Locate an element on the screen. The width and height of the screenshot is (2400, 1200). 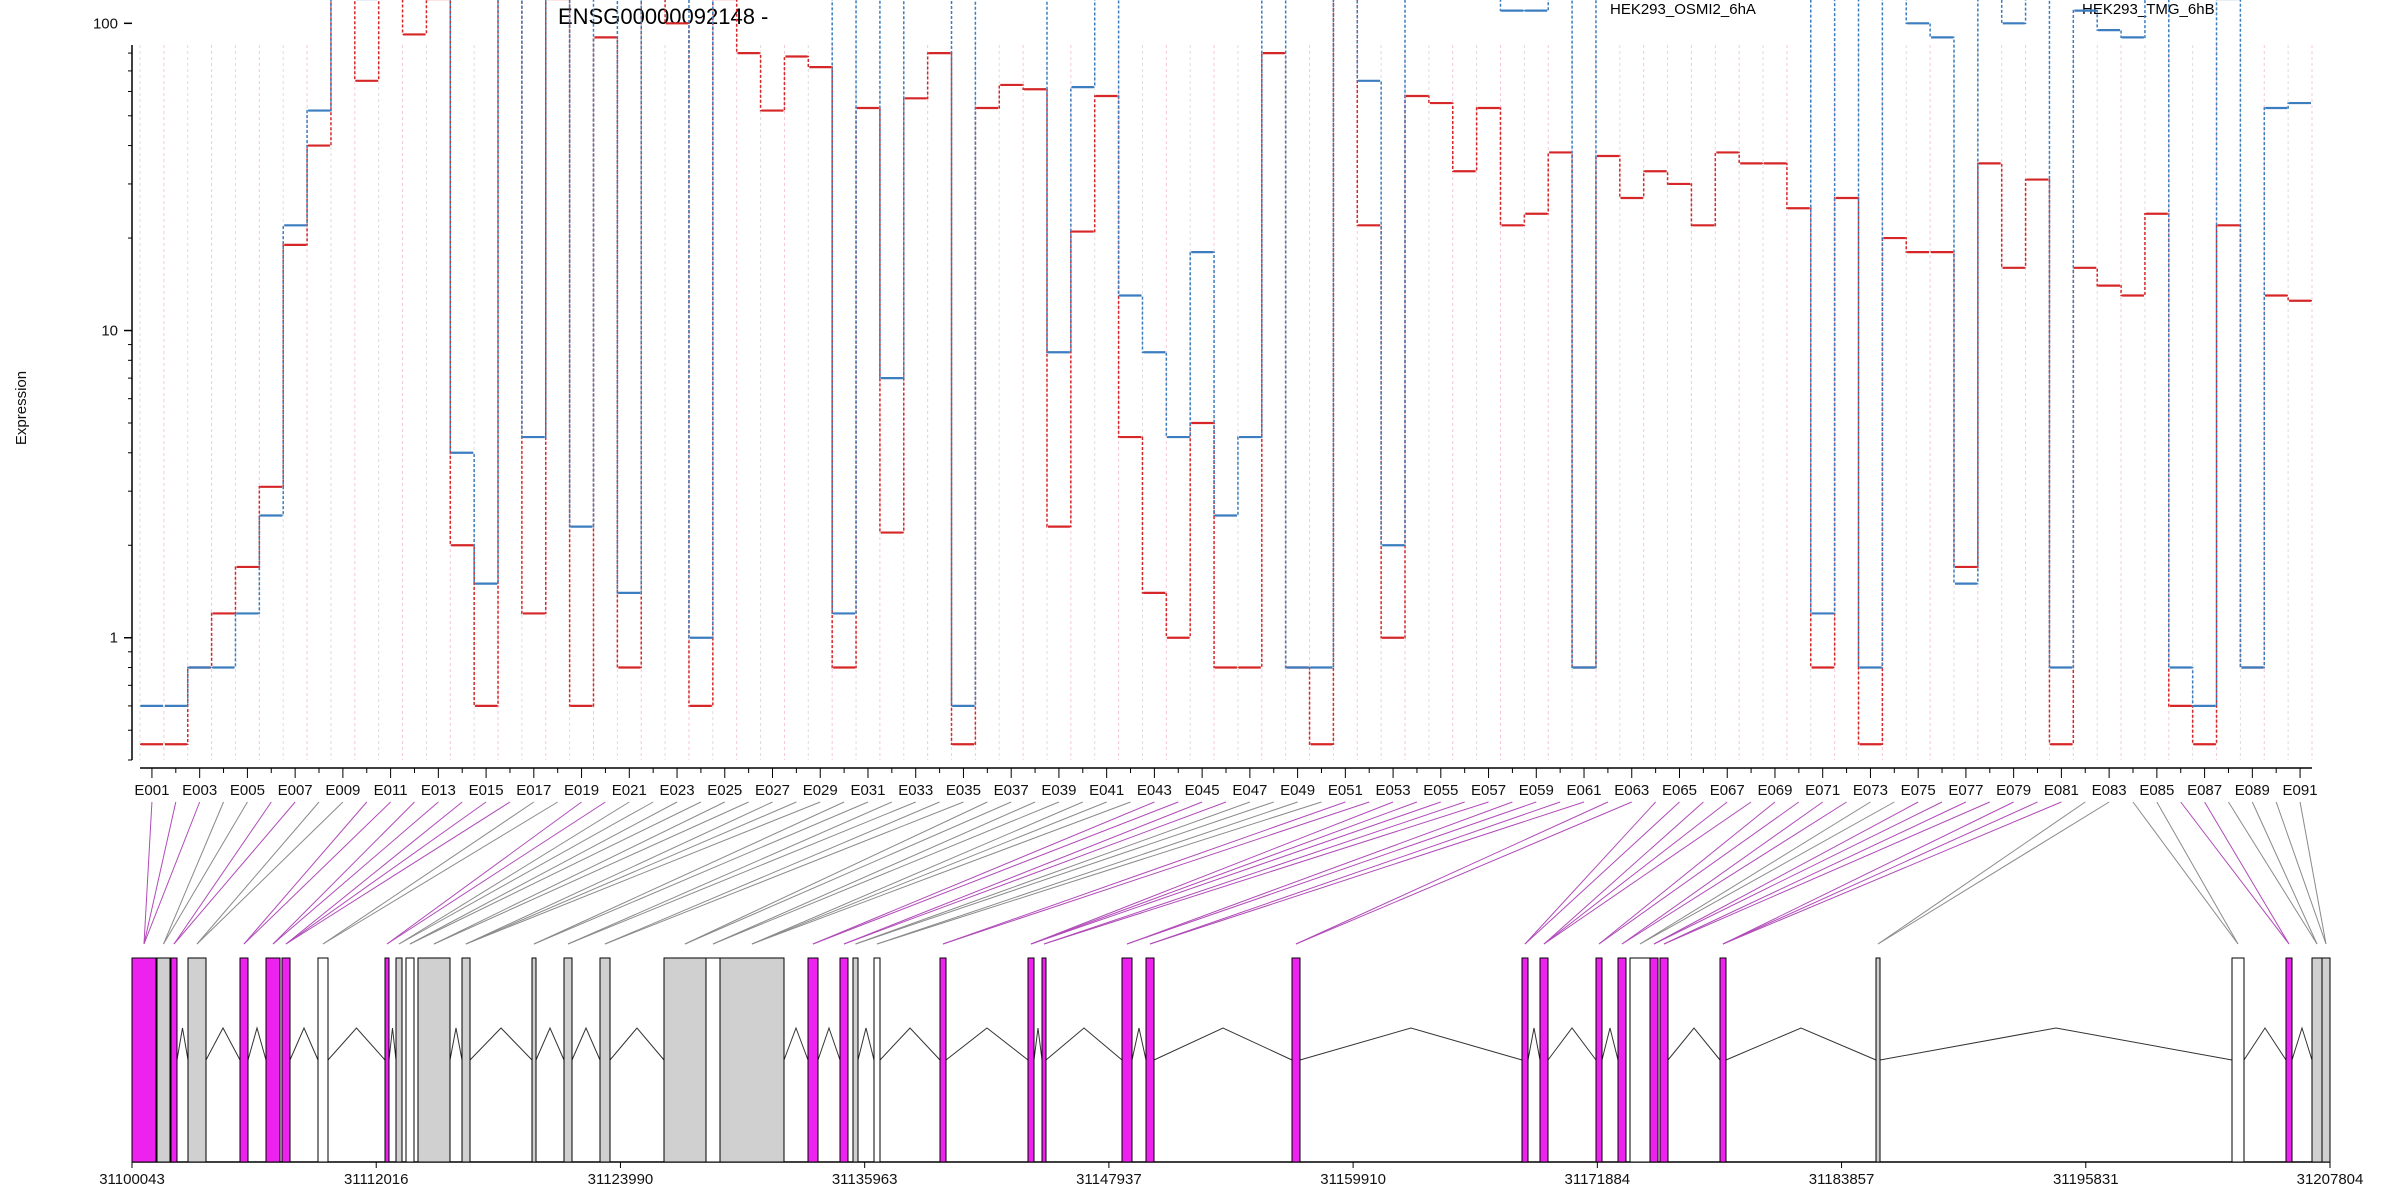
coordinate-tick-label: 31195831 is located at coordinates (2086, 1179).